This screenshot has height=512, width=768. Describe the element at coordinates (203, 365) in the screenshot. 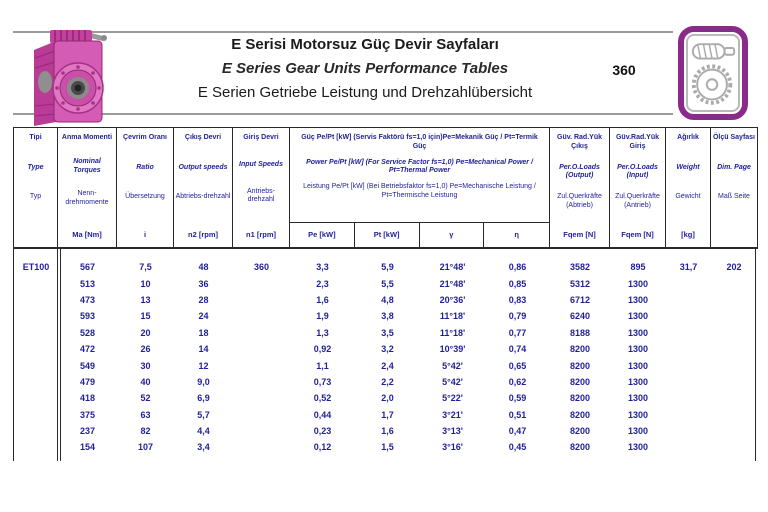

I see `table-cell: 12` at that location.